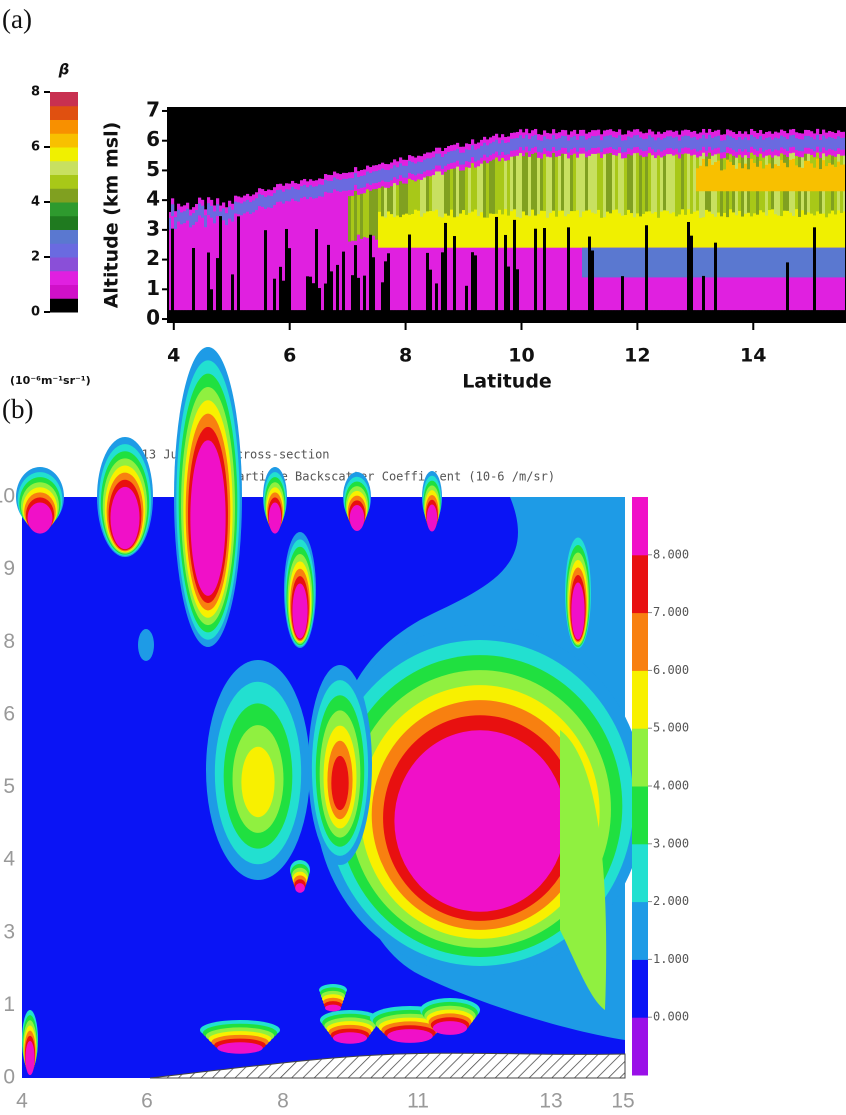 The height and width of the screenshot is (1115, 846). What do you see at coordinates (671, 612) in the screenshot?
I see `colorbar-tick-label: 7.000` at bounding box center [671, 612].